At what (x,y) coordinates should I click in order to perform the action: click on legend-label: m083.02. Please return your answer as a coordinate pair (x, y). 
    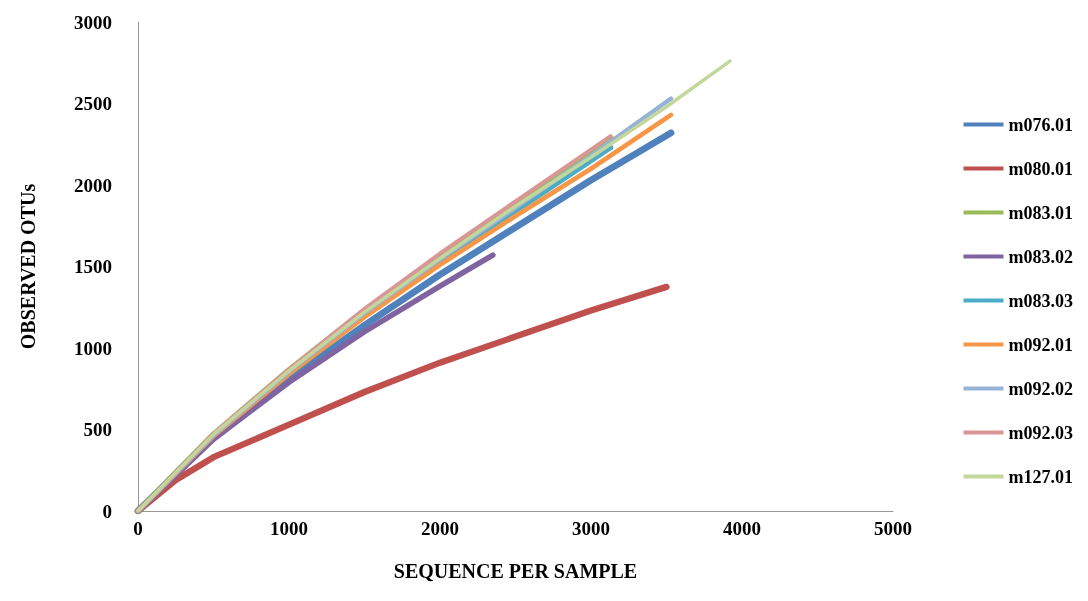
    Looking at the image, I should click on (1041, 256).